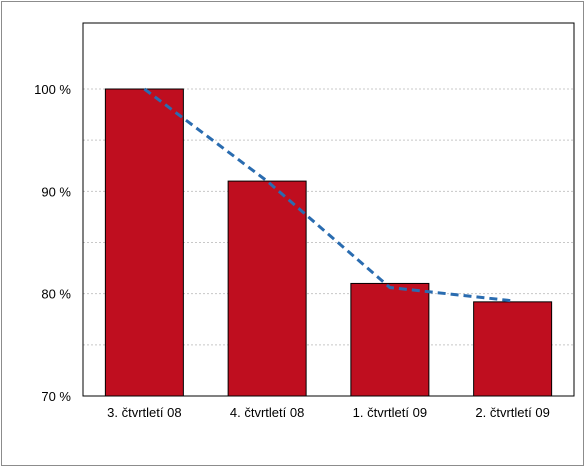 The width and height of the screenshot is (587, 468). I want to click on x-tick-label: 1. čtvrtletí 09, so click(390, 412).